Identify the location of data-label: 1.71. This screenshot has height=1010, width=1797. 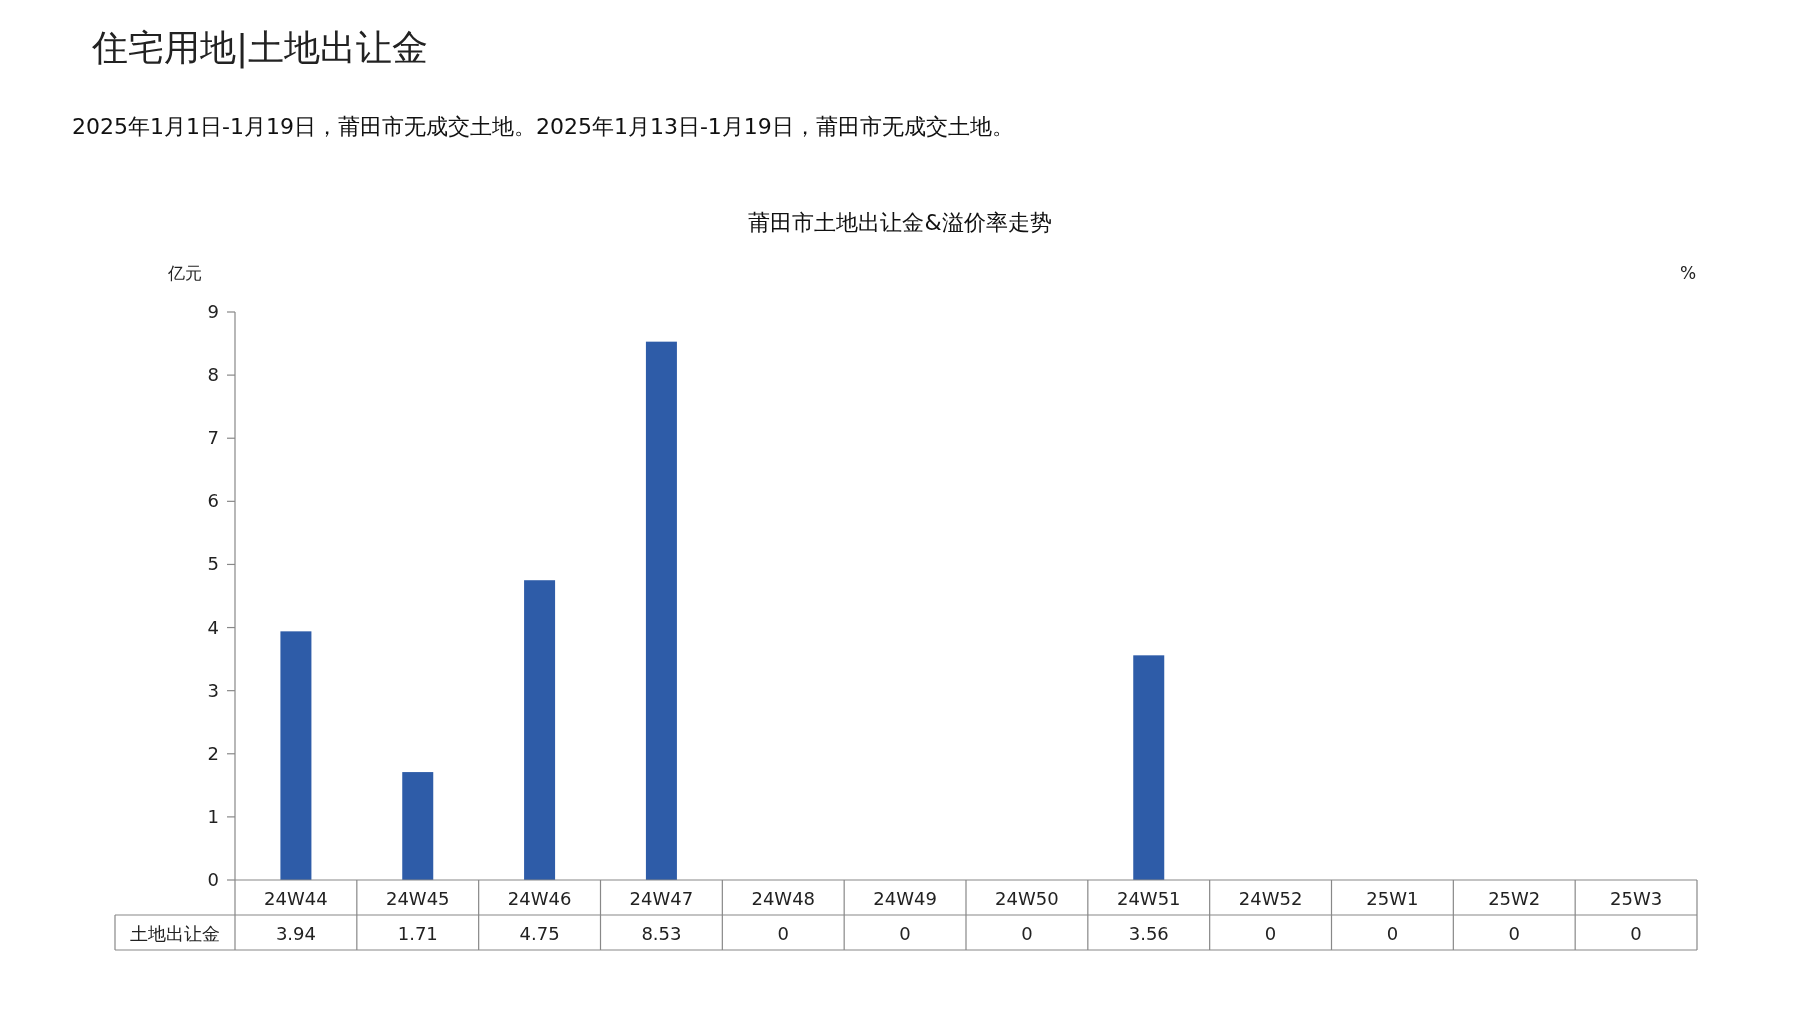
(417, 933).